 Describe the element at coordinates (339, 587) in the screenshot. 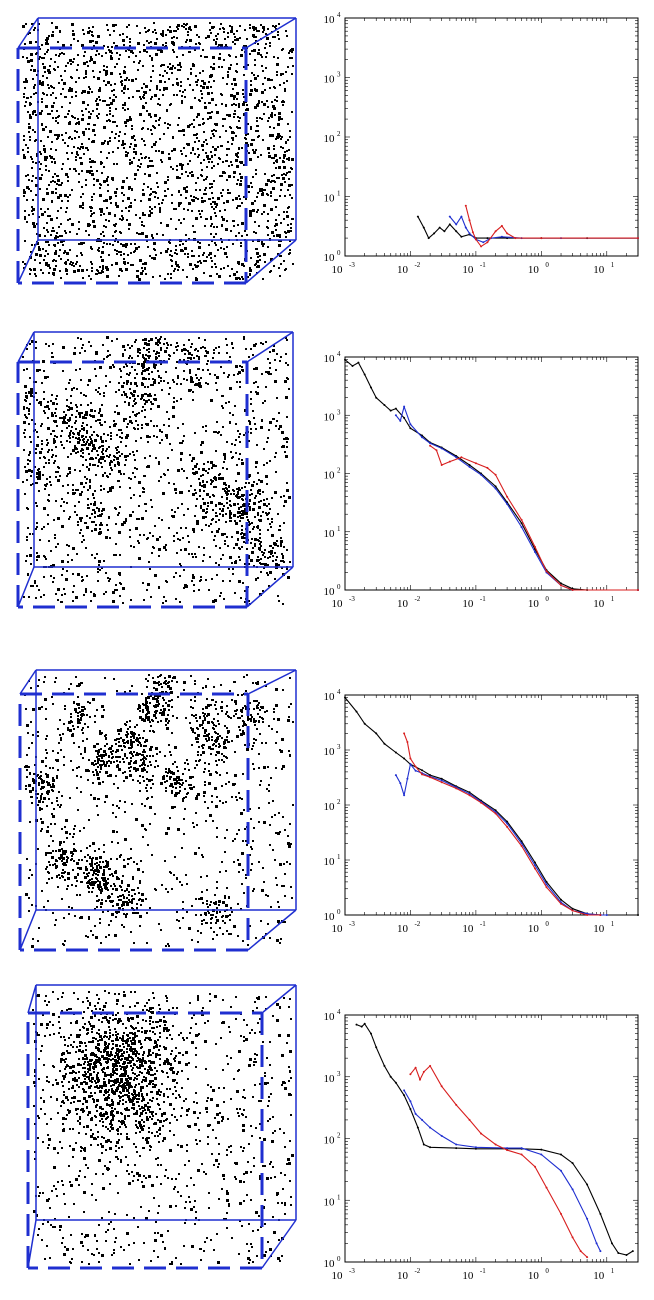

I see `svg-text: 0` at that location.